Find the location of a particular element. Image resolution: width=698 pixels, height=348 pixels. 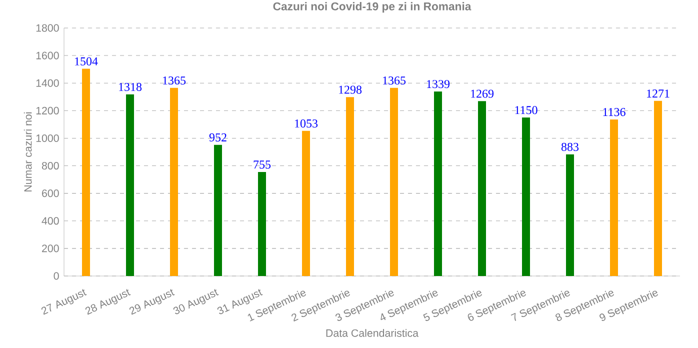

y-tick-label: 1400 is located at coordinates (47, 83).